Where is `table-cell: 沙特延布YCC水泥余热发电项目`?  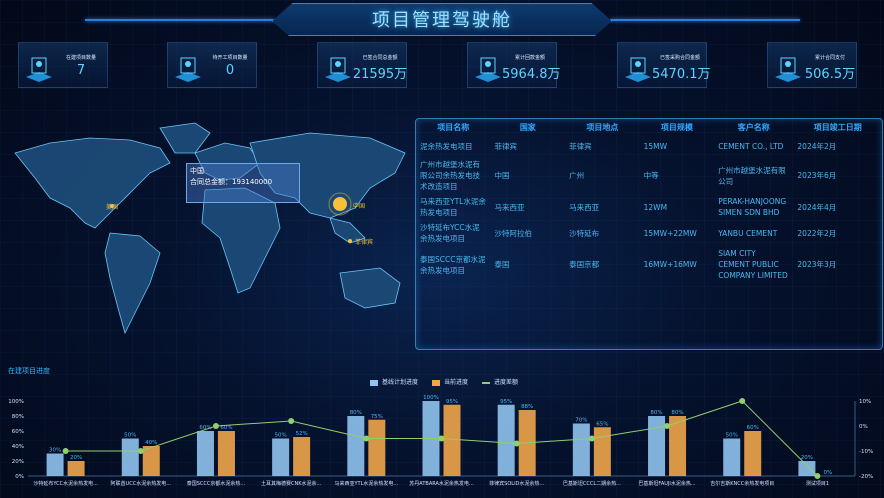 table-cell: 沙特延布YCC水泥余热发电项目 is located at coordinates (450, 233).